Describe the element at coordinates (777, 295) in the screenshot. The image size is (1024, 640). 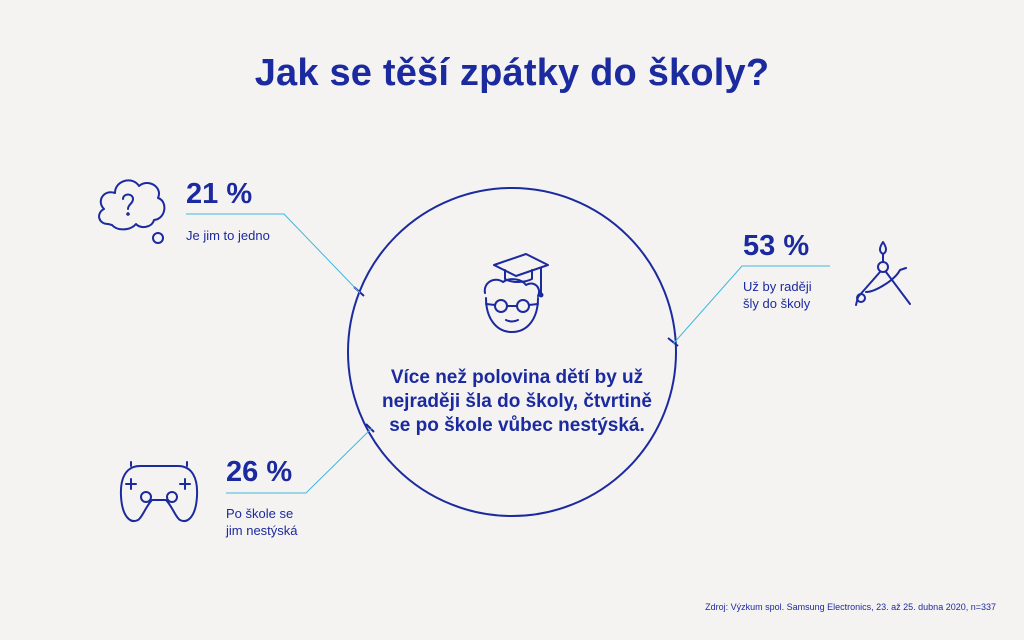
I see `label-53: Už by raději šly do školy` at that location.